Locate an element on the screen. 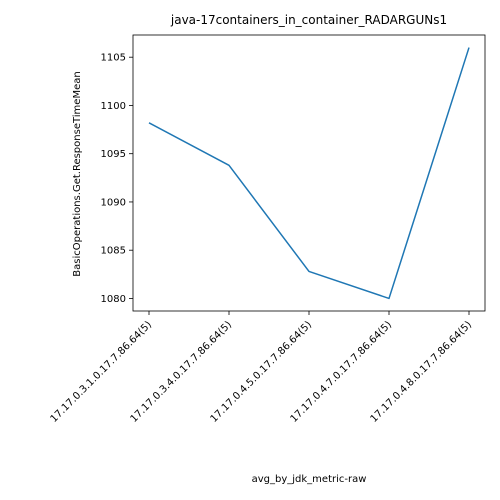  y-axis-title: BasicOperations.Get.ResponseTimeMean is located at coordinates (77, 173).